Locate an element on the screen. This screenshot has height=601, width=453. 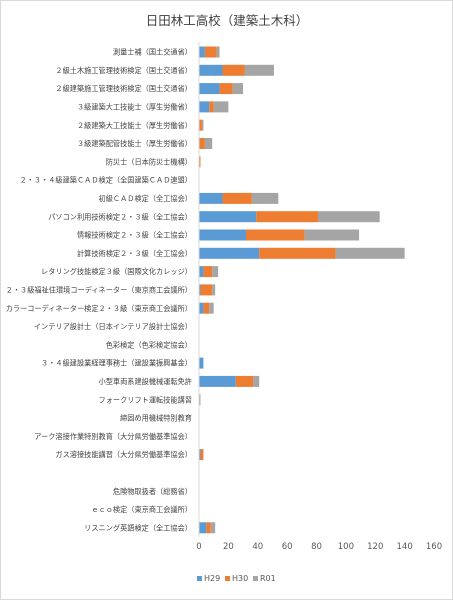
x-tick-label: 80 is located at coordinates (316, 547).